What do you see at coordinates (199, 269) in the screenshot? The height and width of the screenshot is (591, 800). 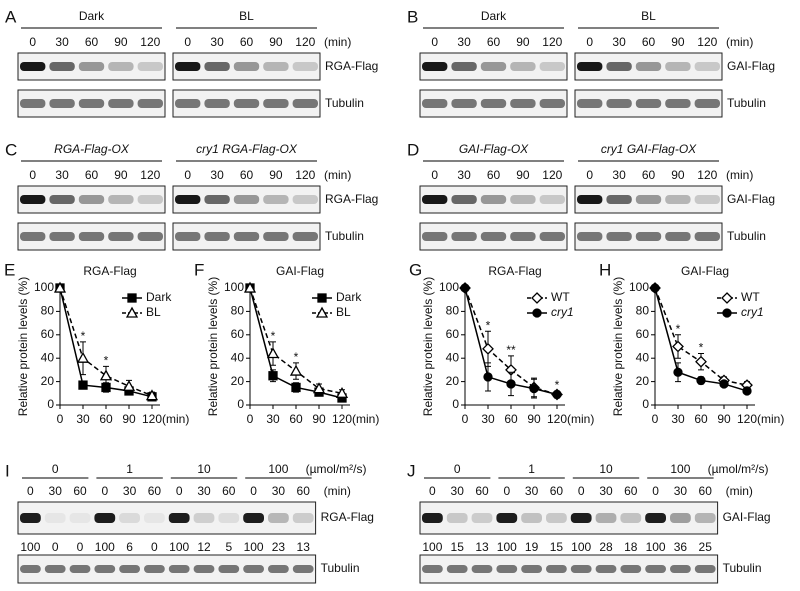 I see `panel-letter: F` at bounding box center [199, 269].